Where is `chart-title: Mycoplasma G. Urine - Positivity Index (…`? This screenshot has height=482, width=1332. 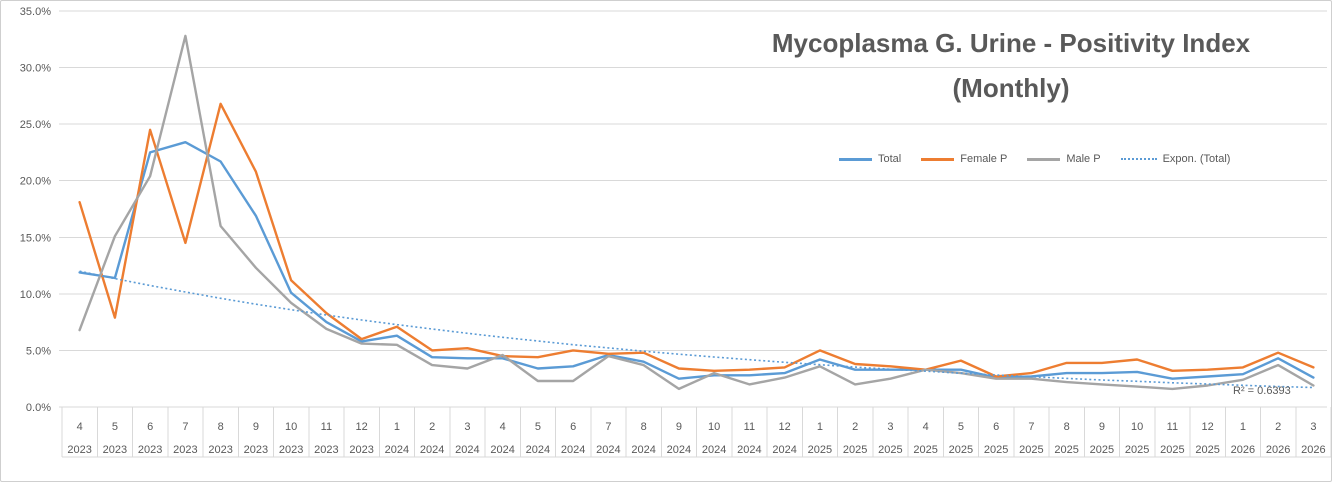 chart-title: Mycoplasma G. Urine - Positivity Index (… is located at coordinates (1011, 66).